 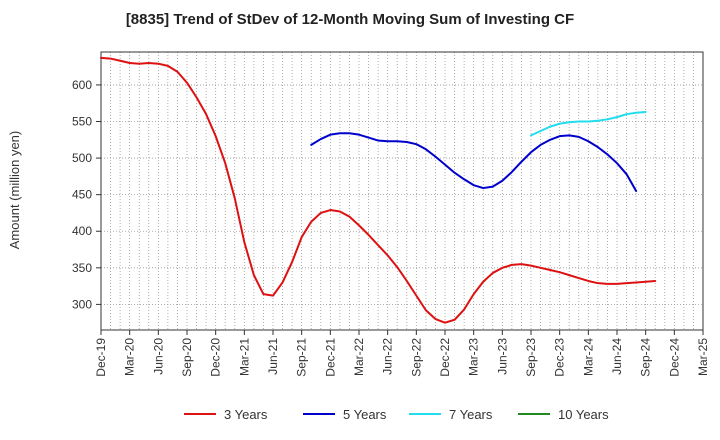 What do you see at coordinates (583, 414) in the screenshot?
I see `legend-label: 10 Years` at bounding box center [583, 414].